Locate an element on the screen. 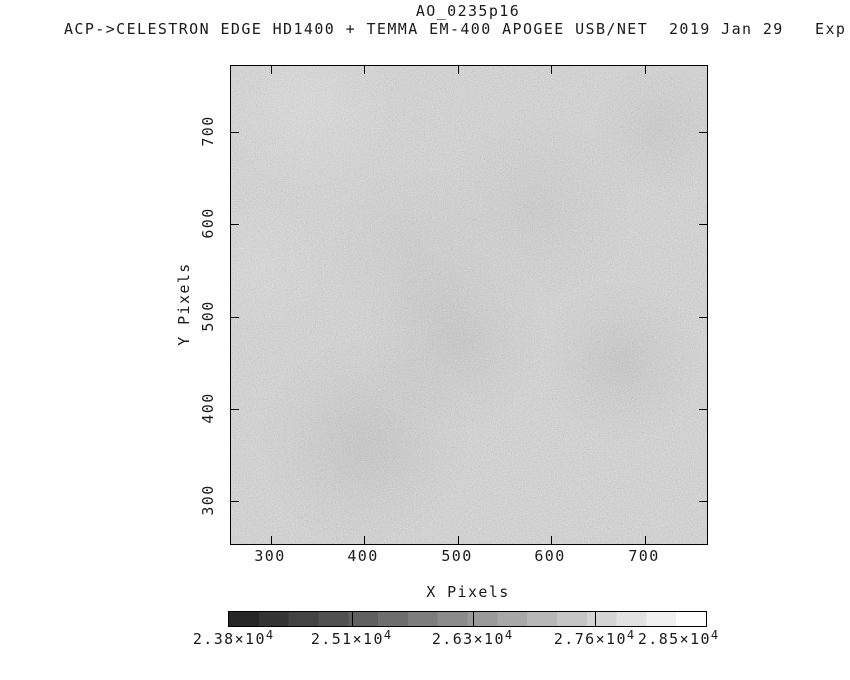 The height and width of the screenshot is (680, 850). colorbar-label: 2.76×104 is located at coordinates (594, 638).